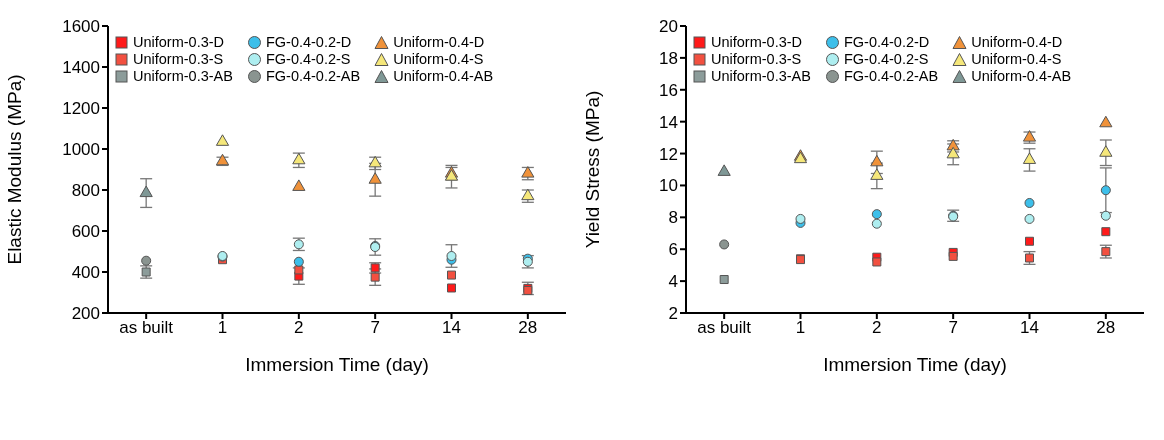 Image resolution: width=1164 pixels, height=440 pixels. I want to click on y-tick-label: 1600, so click(81, 27).